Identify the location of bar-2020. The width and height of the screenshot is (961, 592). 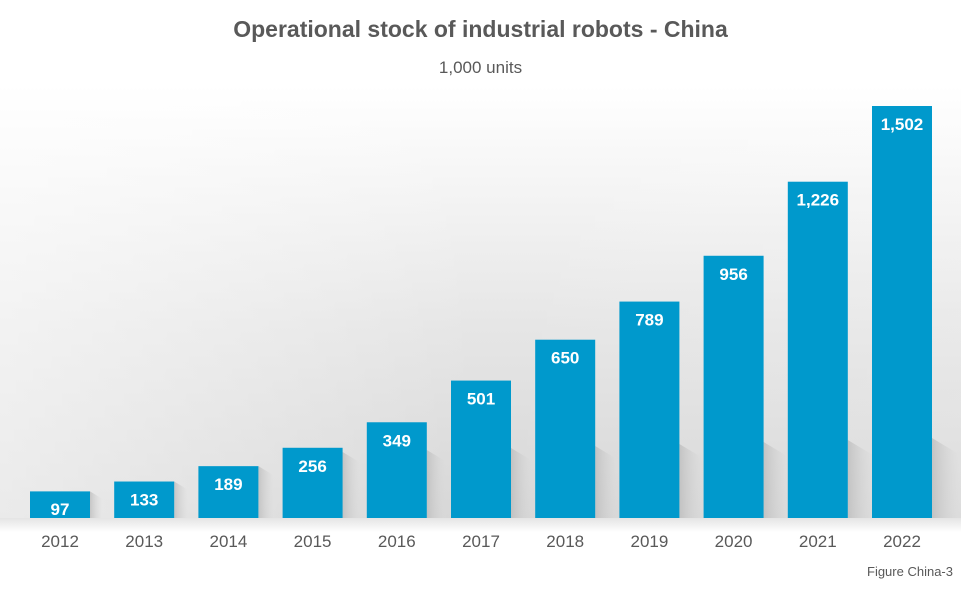
(733, 386).